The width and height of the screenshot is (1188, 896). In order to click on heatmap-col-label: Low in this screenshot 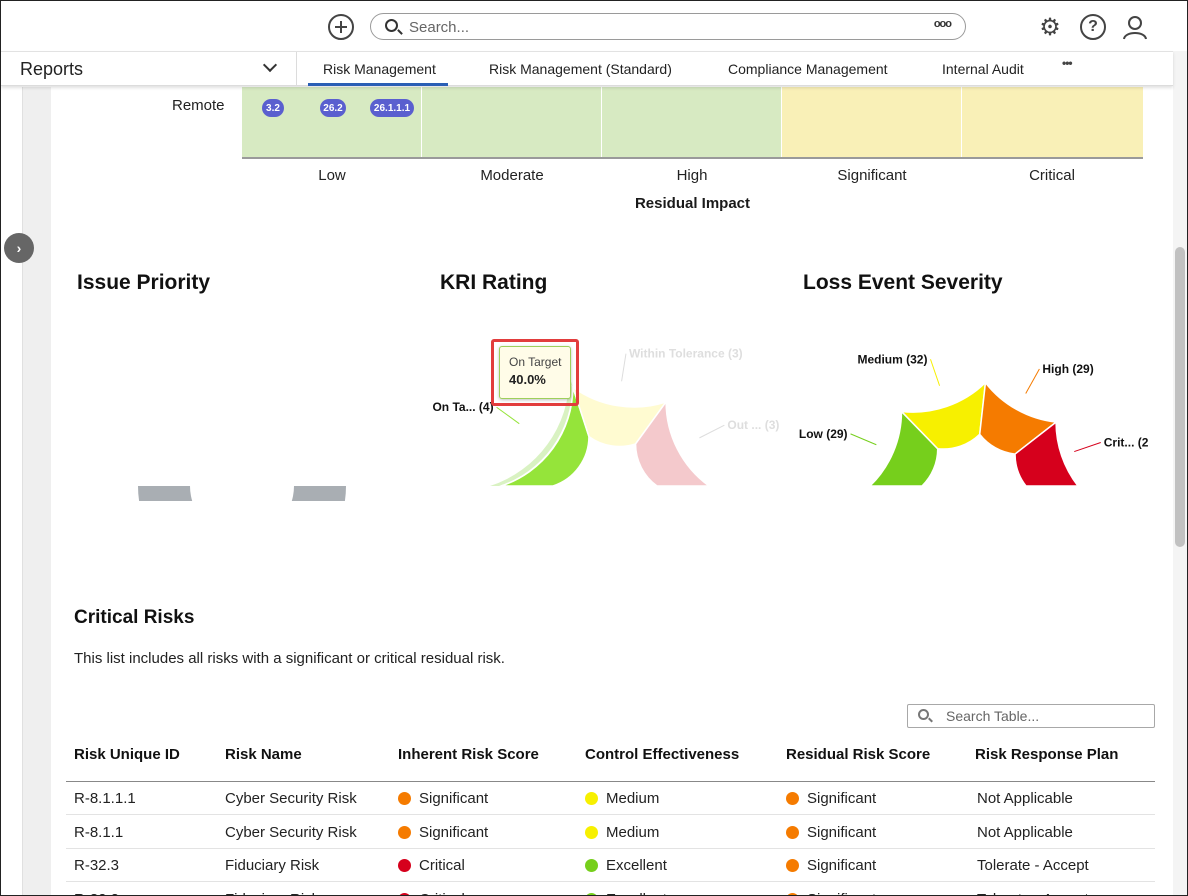, I will do `click(332, 175)`.